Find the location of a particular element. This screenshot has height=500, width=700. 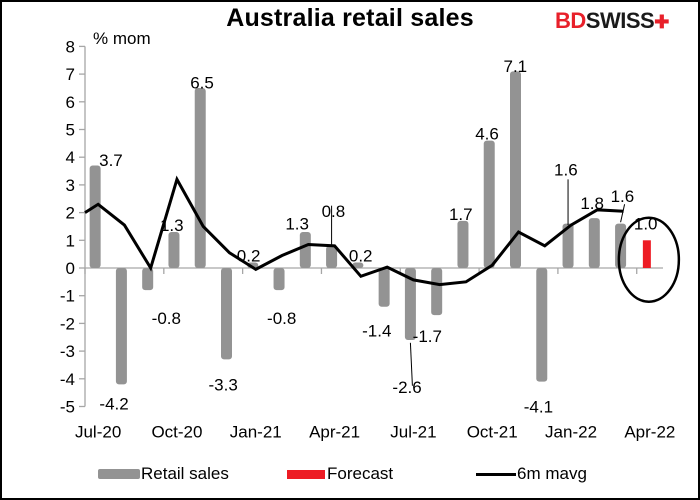

y-tick-label: 8 is located at coordinates (70, 46).